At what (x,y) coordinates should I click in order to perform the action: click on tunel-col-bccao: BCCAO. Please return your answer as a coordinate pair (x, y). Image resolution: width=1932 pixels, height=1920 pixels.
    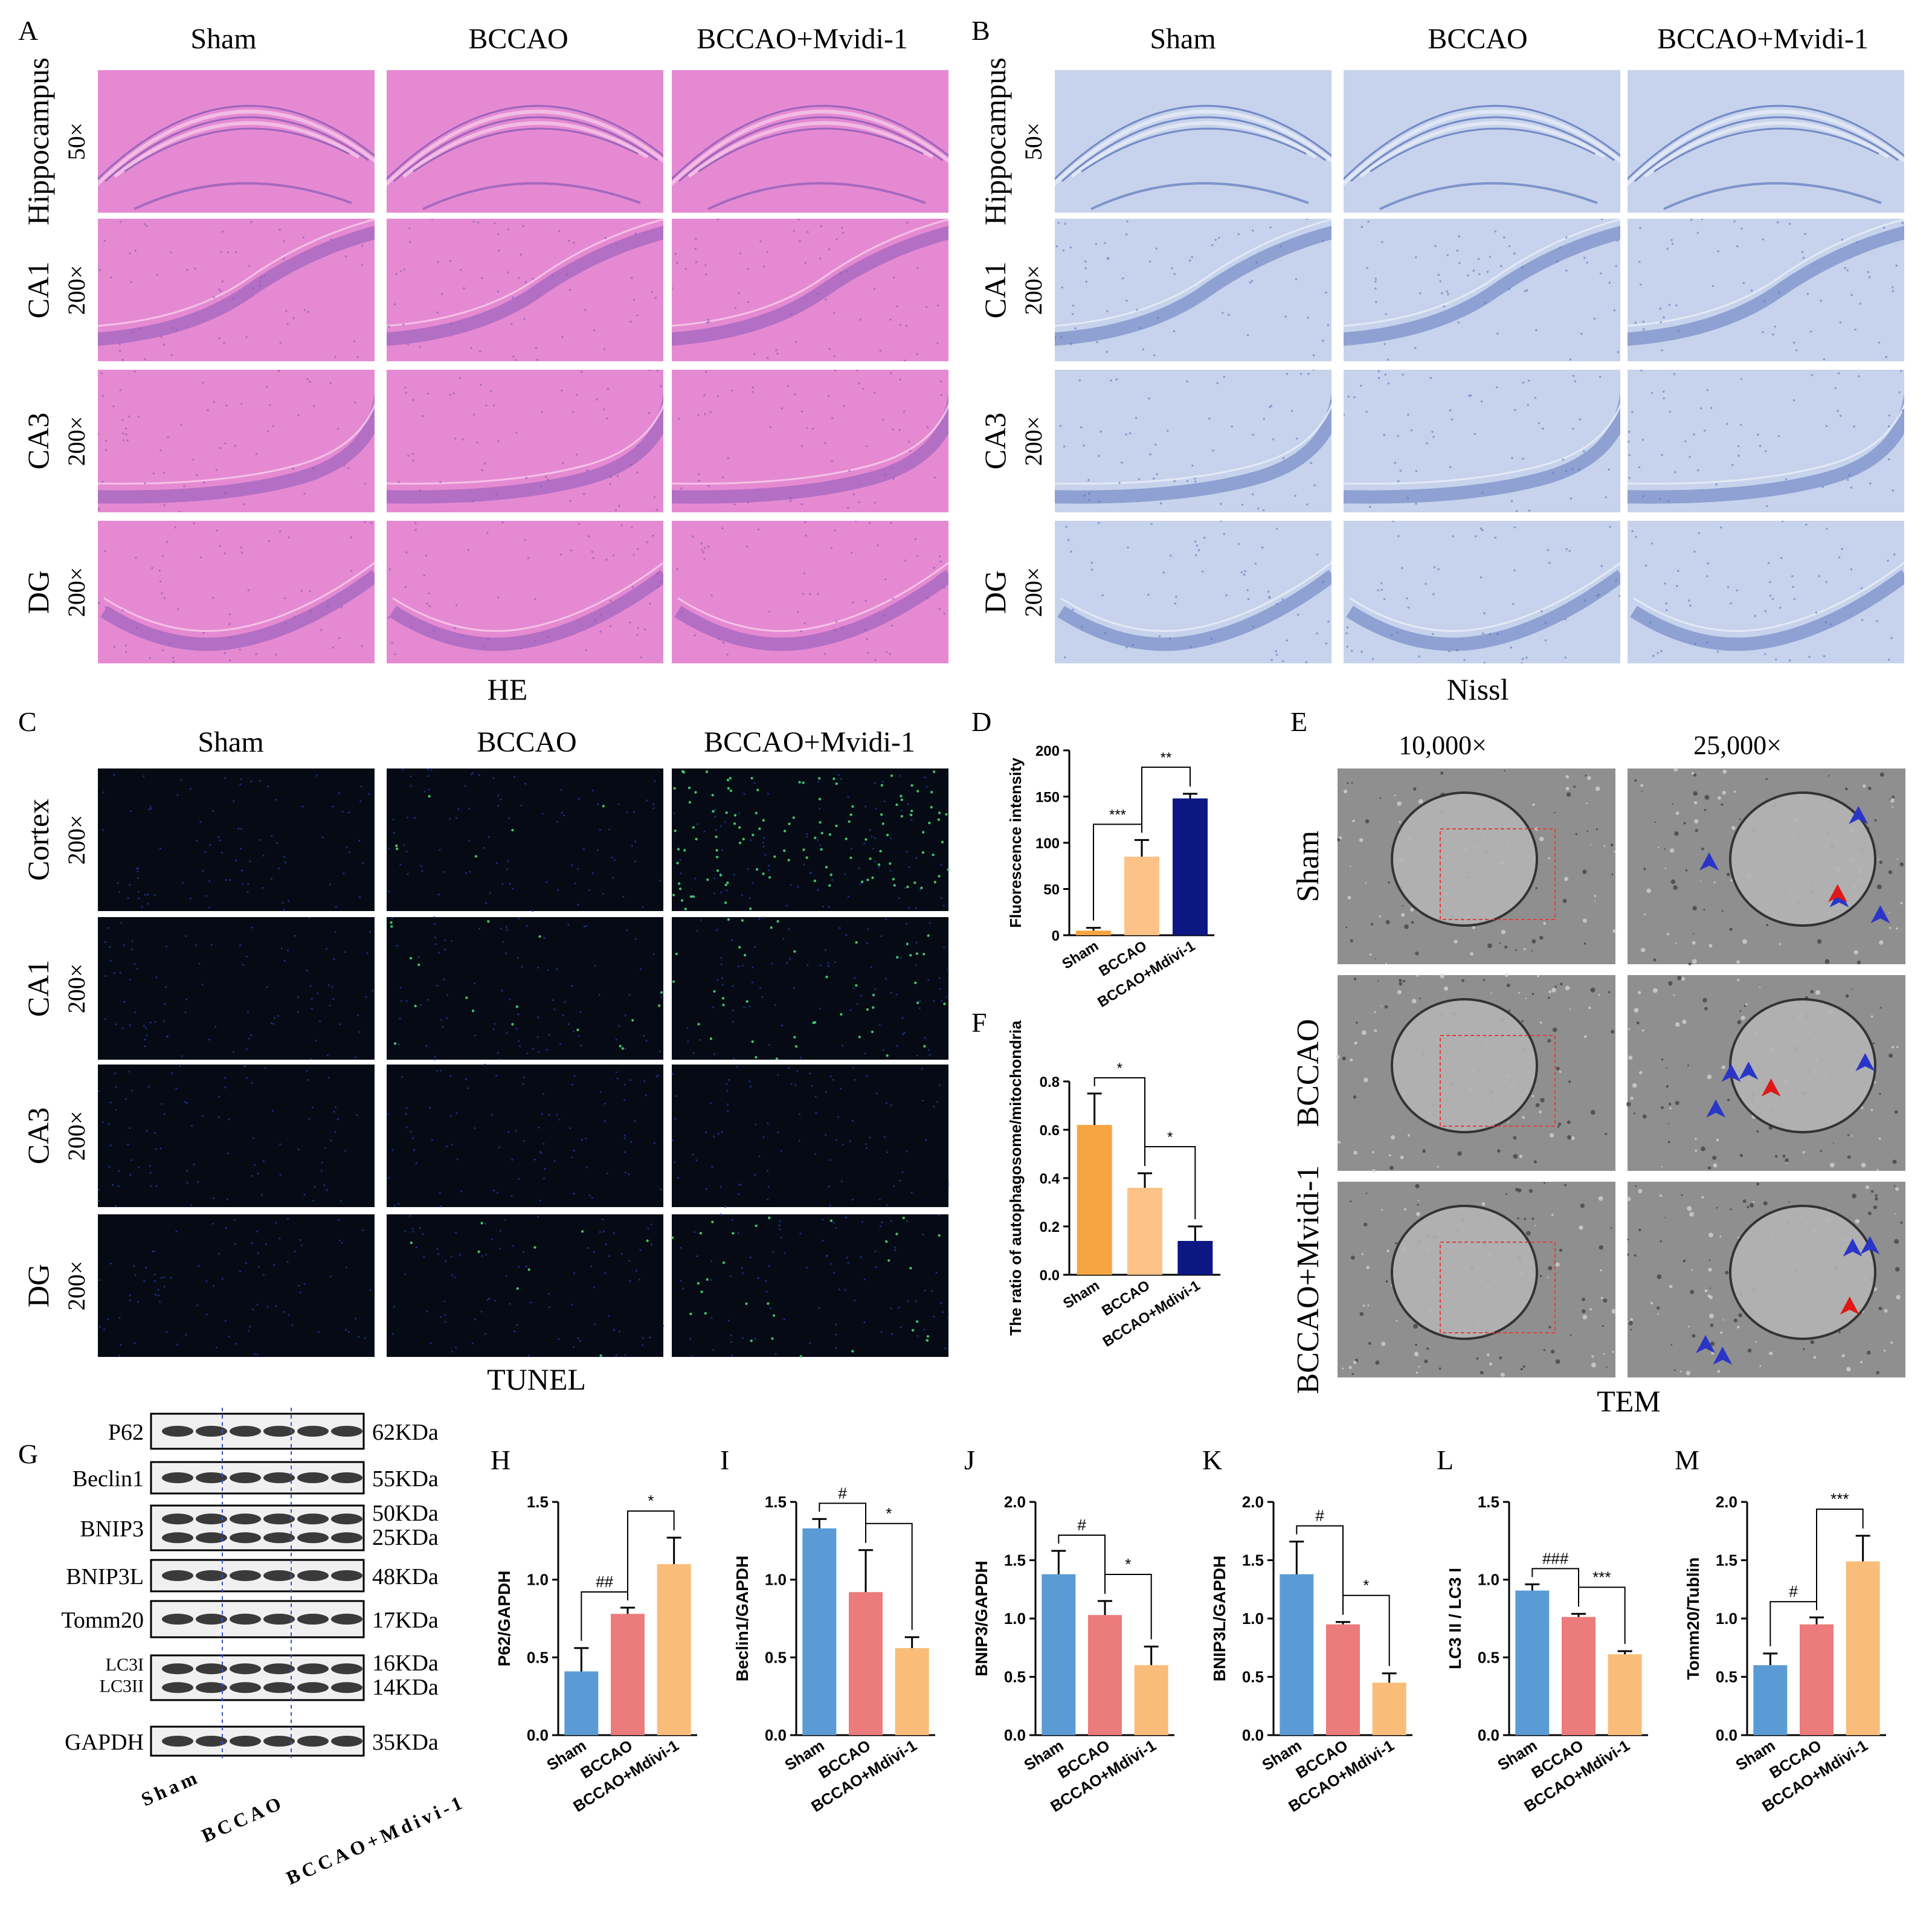
    Looking at the image, I should click on (527, 742).